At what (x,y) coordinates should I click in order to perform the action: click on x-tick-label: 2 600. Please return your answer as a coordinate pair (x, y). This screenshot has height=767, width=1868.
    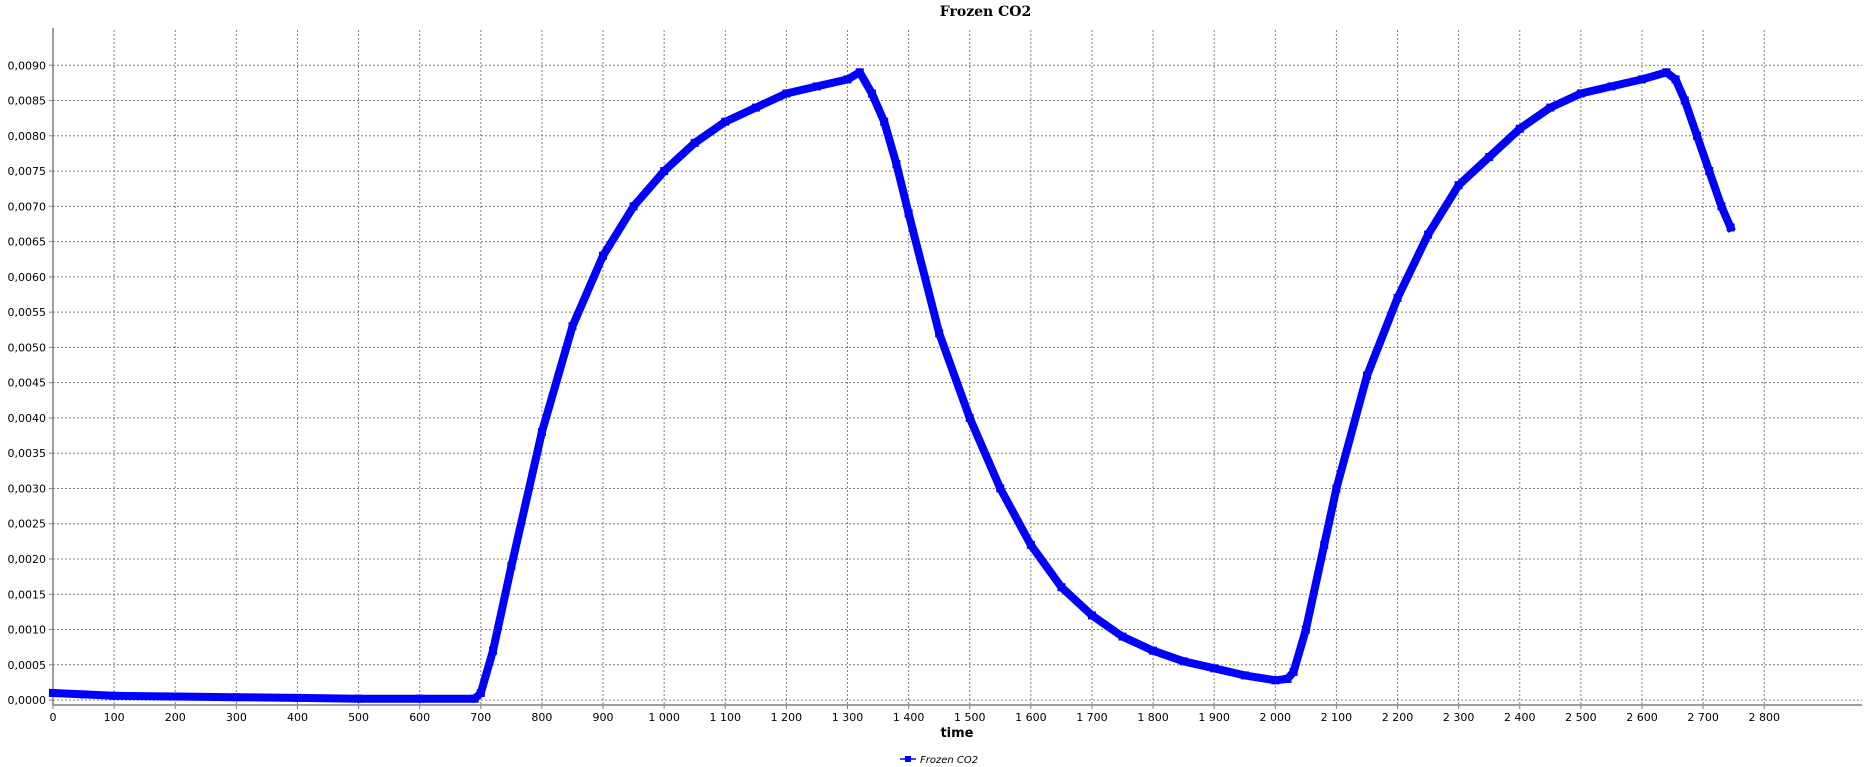
    Looking at the image, I should click on (1642, 717).